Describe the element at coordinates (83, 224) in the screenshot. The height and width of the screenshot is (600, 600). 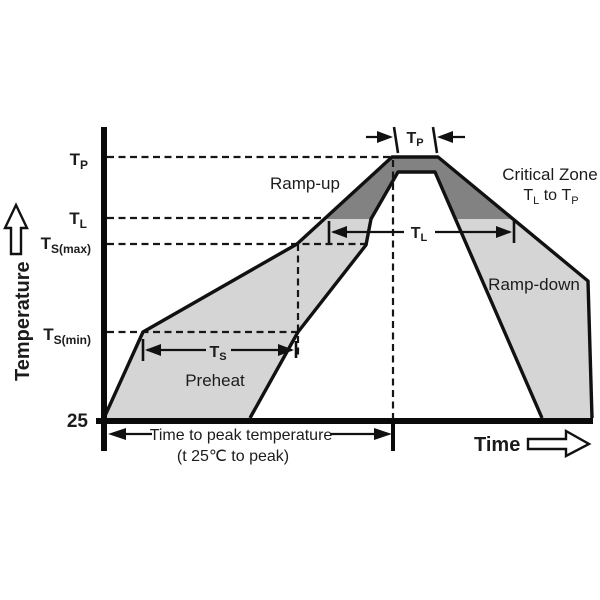
I see `tl-level-sub: L` at that location.